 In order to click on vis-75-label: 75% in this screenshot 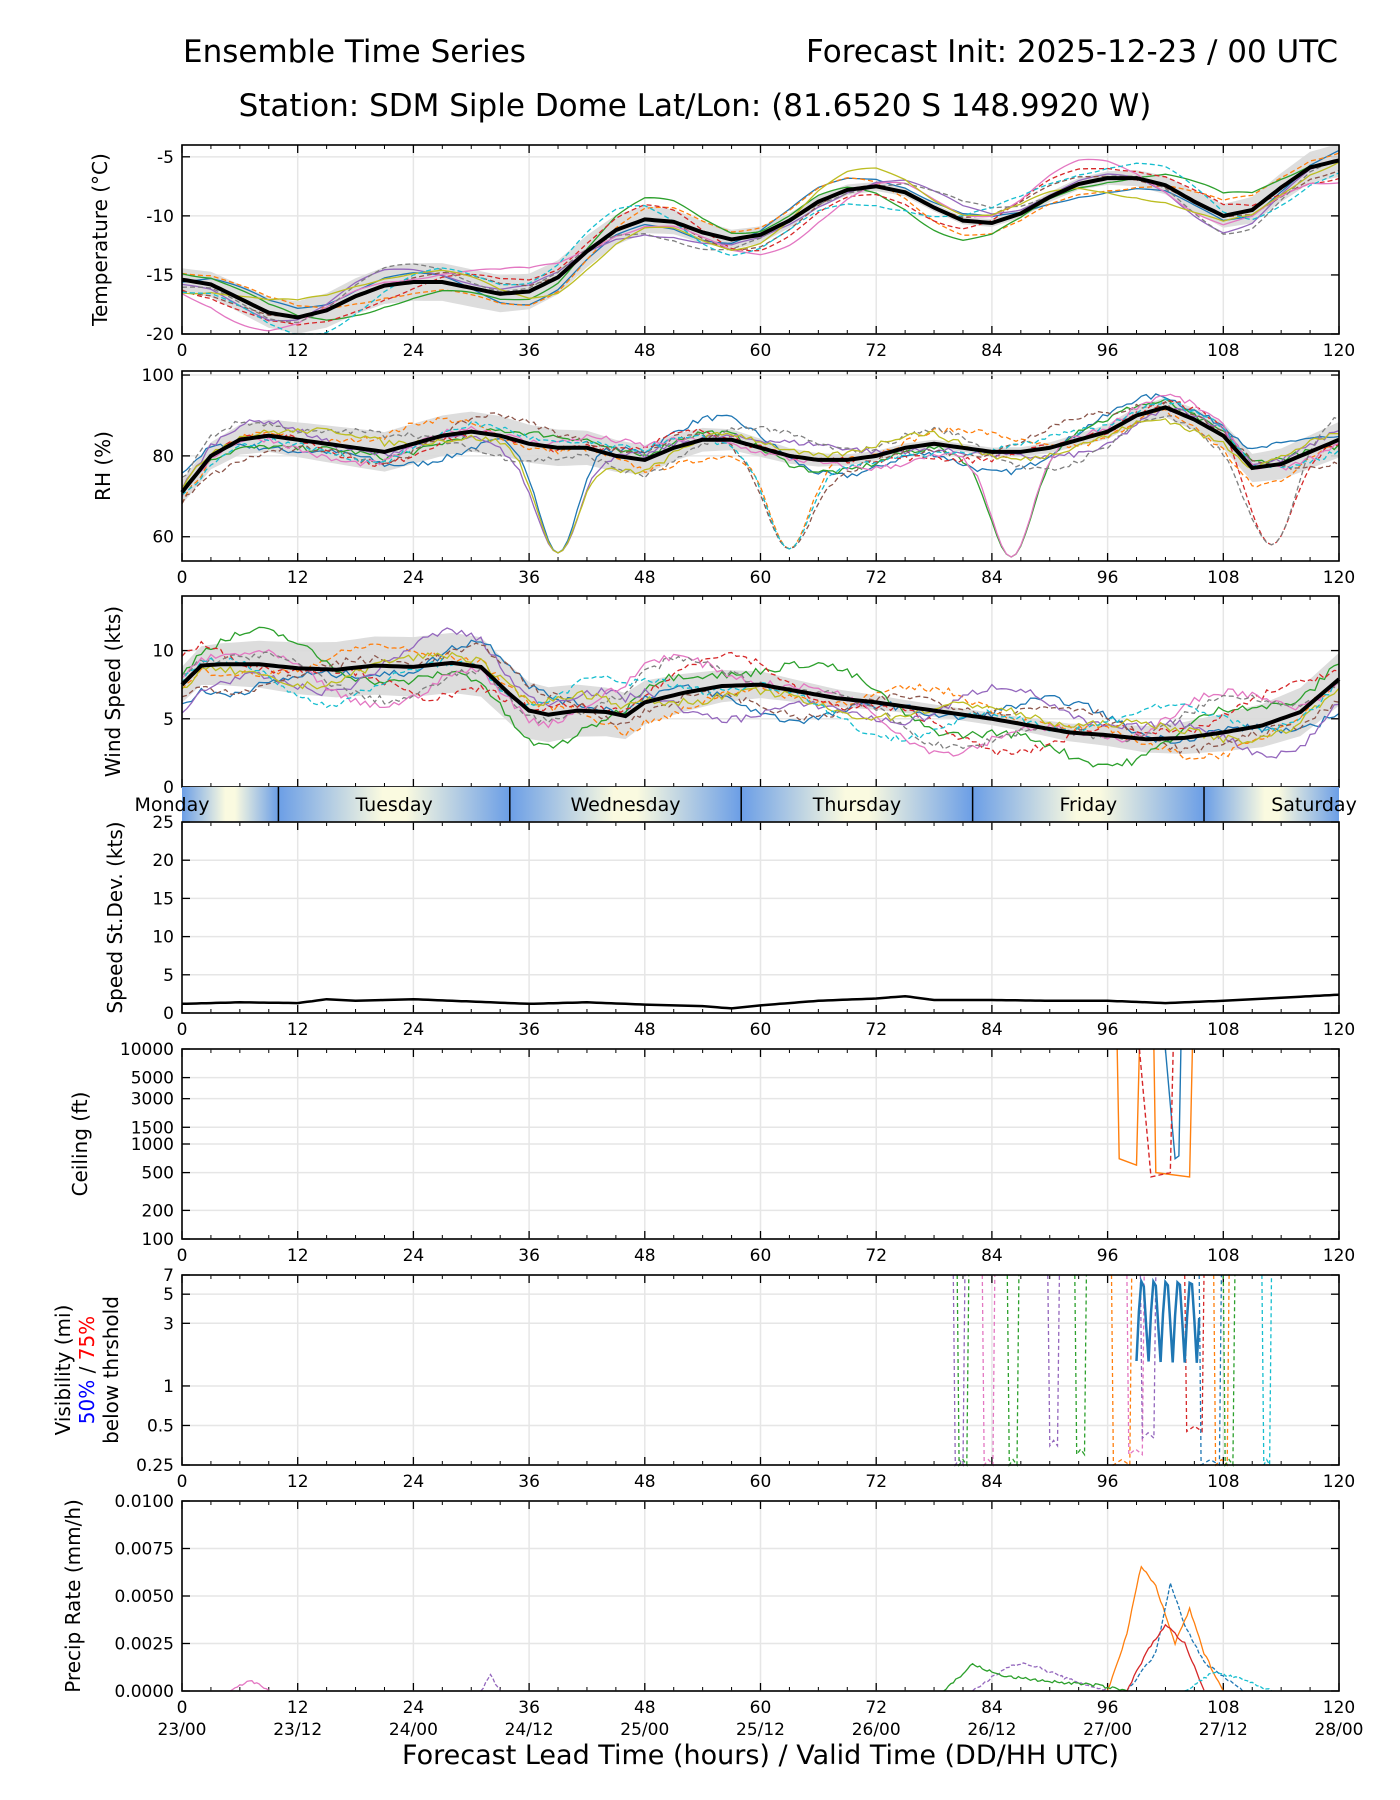, I will do `click(87, 1338)`.